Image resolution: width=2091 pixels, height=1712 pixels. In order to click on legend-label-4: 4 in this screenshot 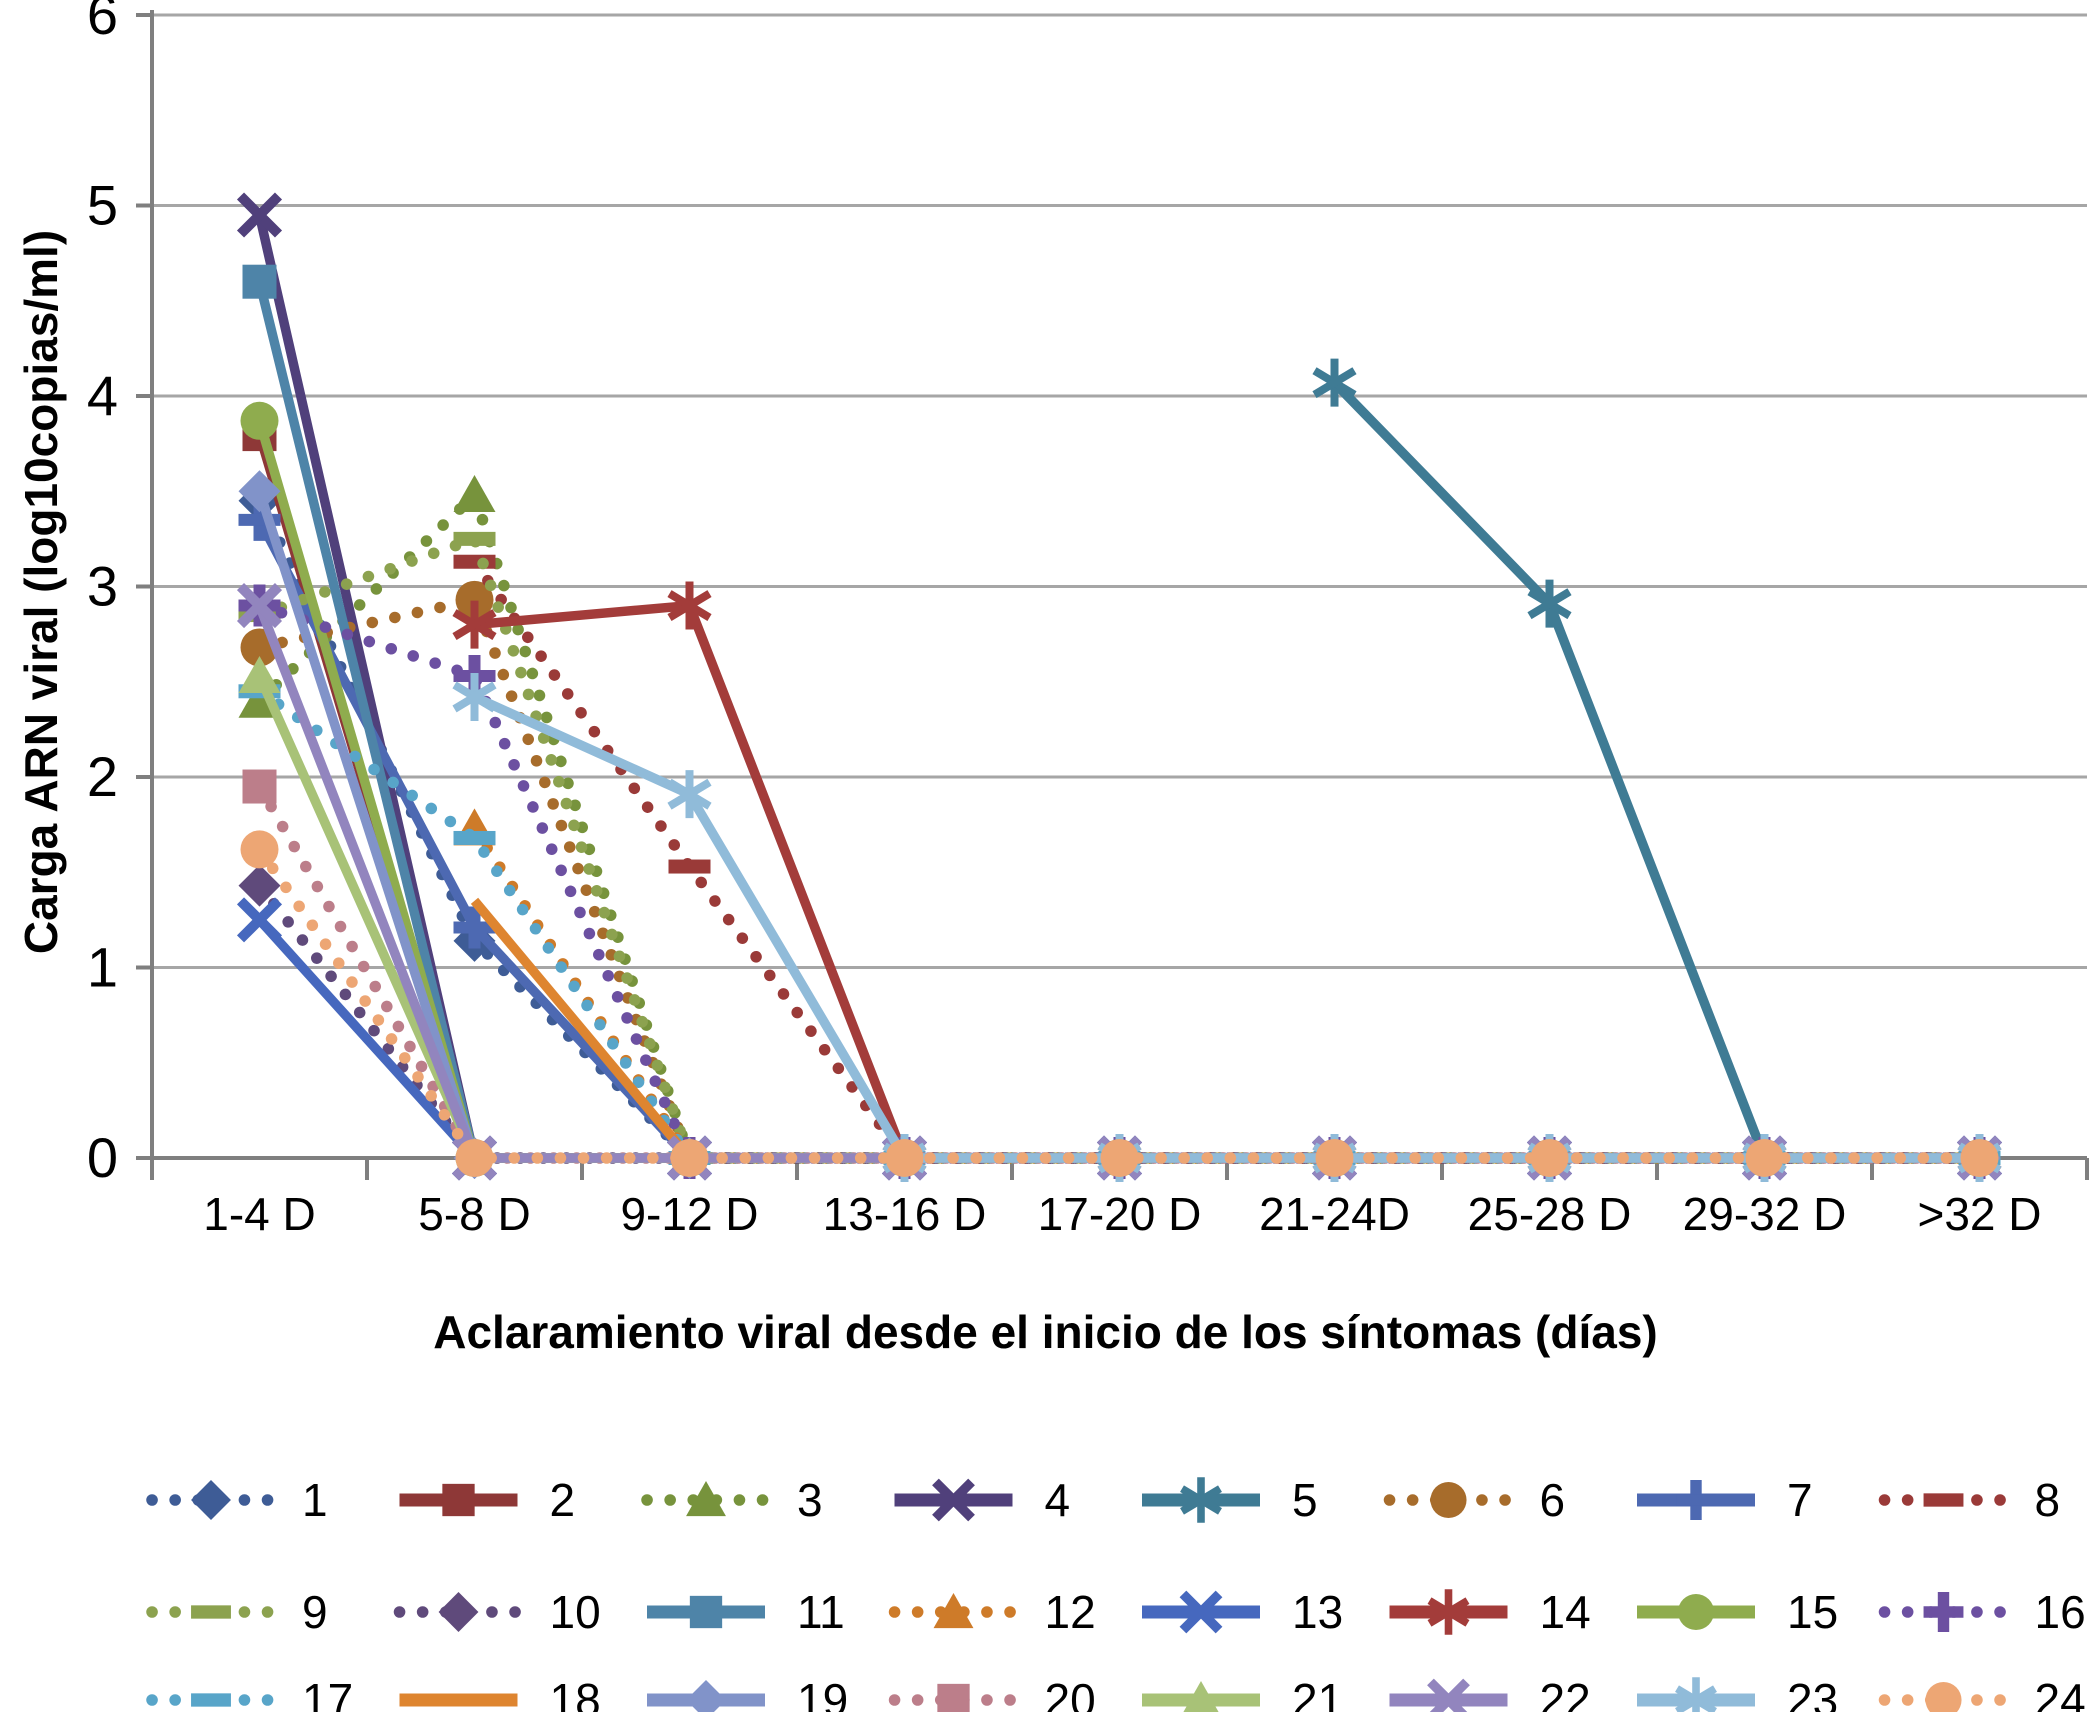, I will do `click(1058, 1500)`.